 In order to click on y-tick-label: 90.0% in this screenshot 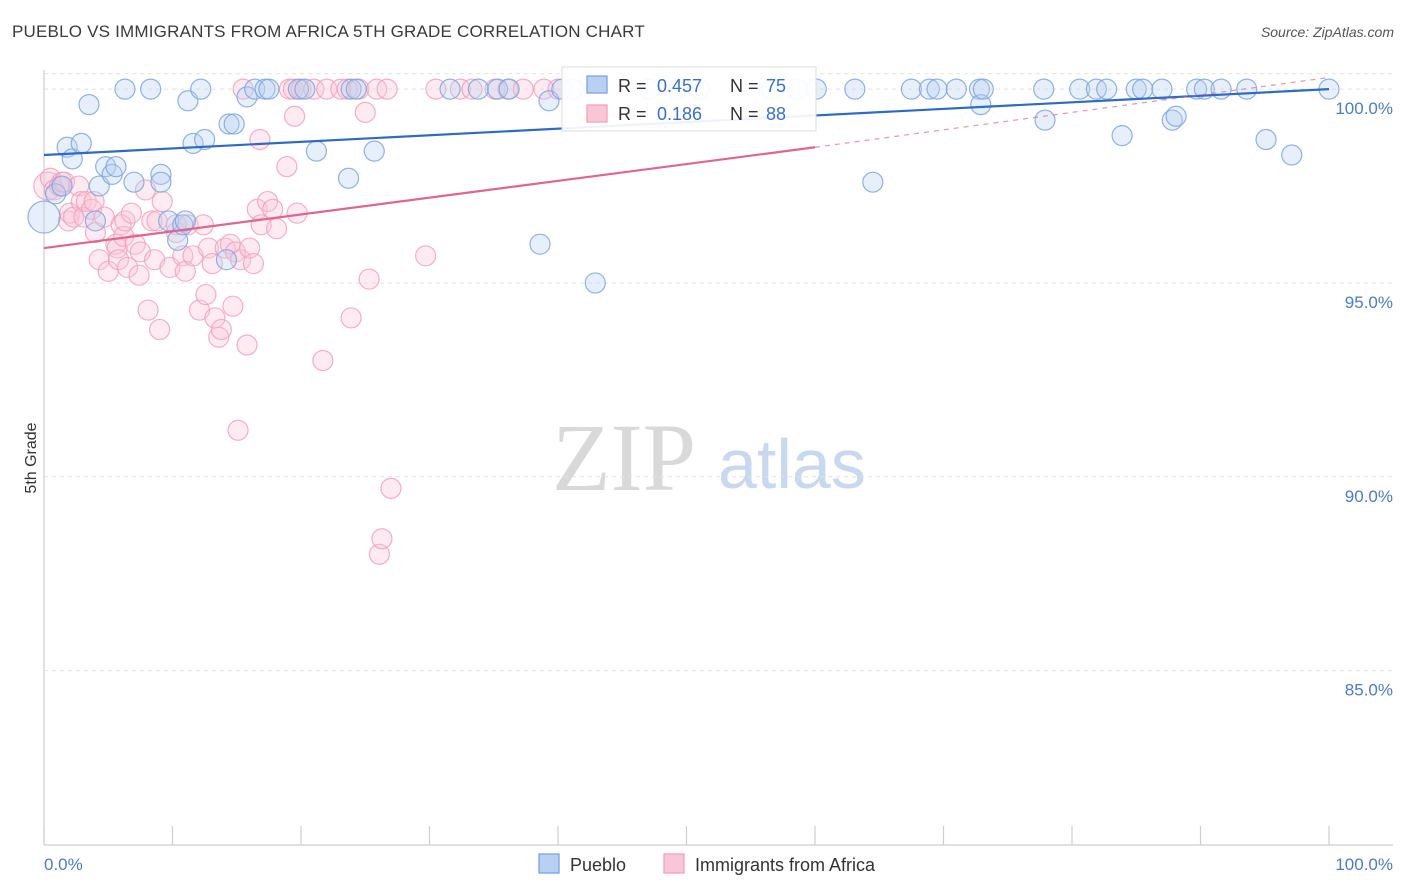, I will do `click(1369, 496)`.